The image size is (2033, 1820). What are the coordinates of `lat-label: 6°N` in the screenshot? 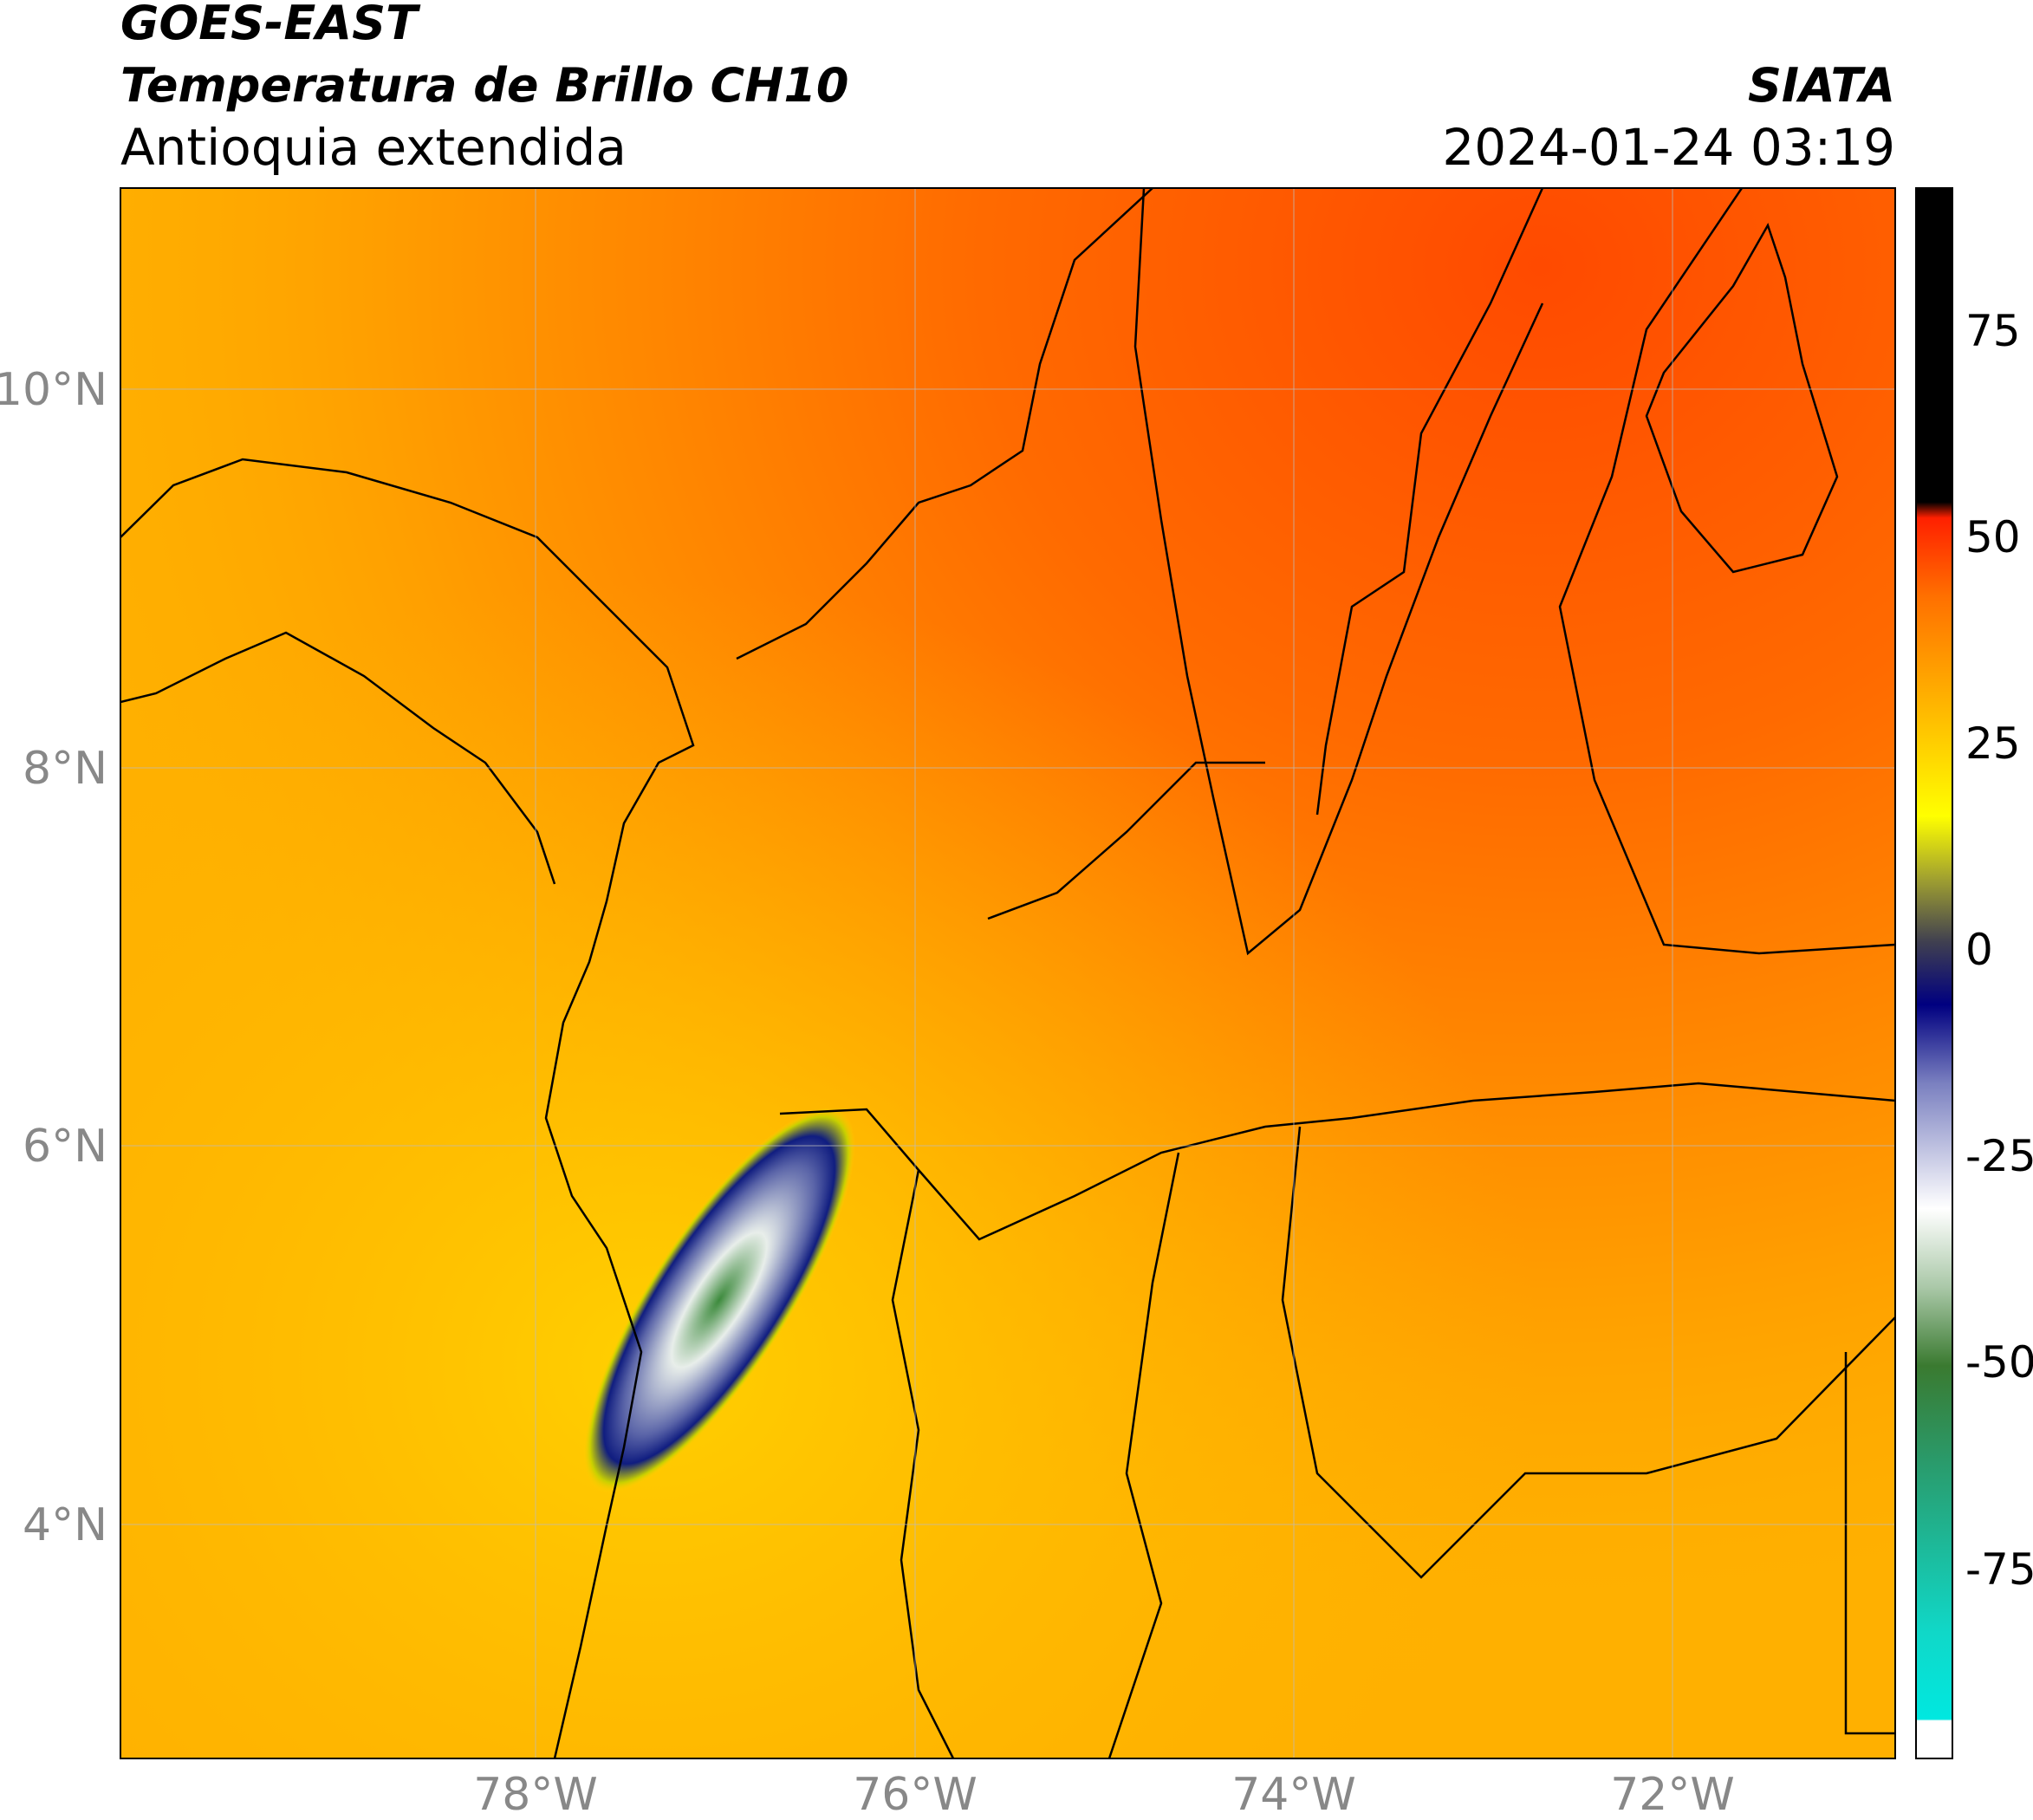 It's located at (65, 1147).